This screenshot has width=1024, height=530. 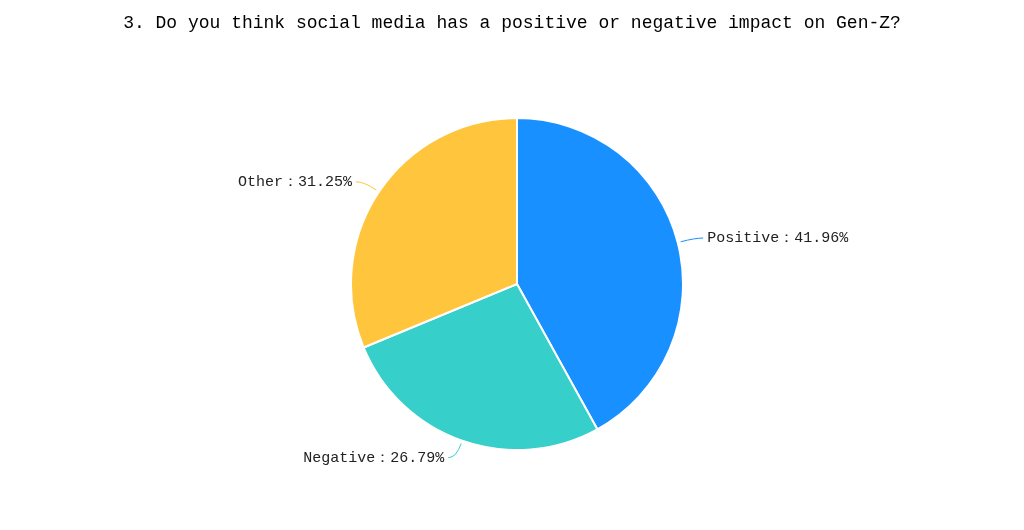 What do you see at coordinates (778, 238) in the screenshot?
I see `slice-label: Positive：41.96%` at bounding box center [778, 238].